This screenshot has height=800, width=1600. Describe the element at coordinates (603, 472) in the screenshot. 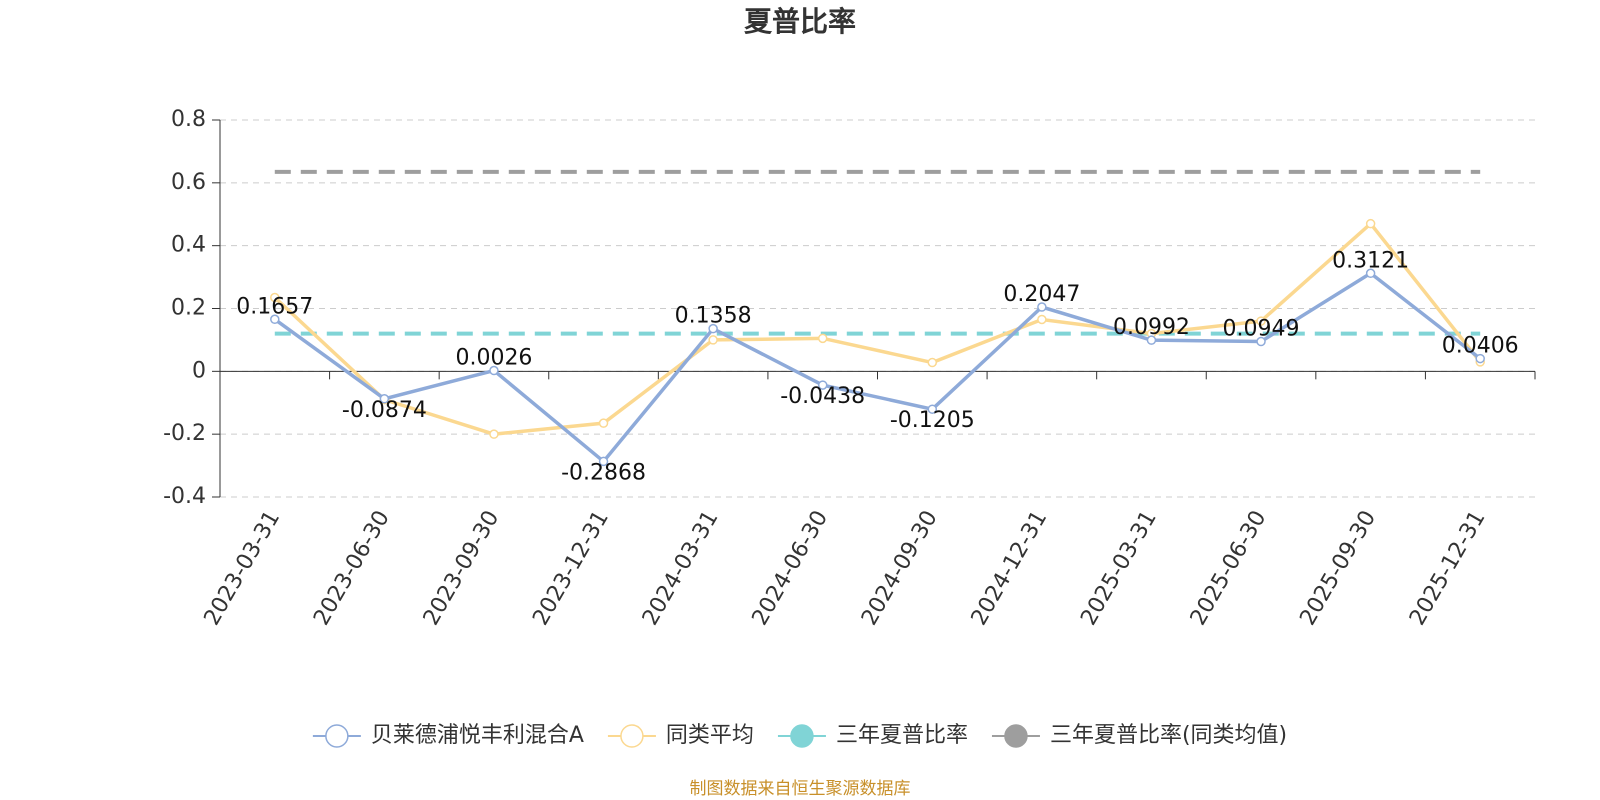

I see `data-label: -0.2868` at that location.